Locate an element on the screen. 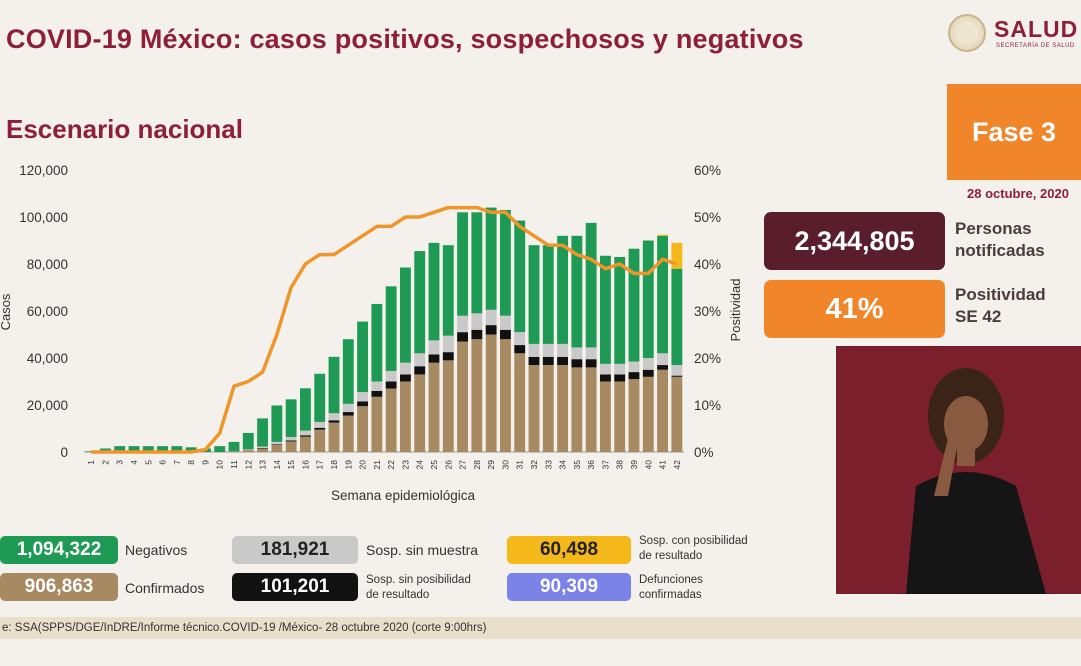 The image size is (1081, 666). x-tick-label: 12 is located at coordinates (248, 465).